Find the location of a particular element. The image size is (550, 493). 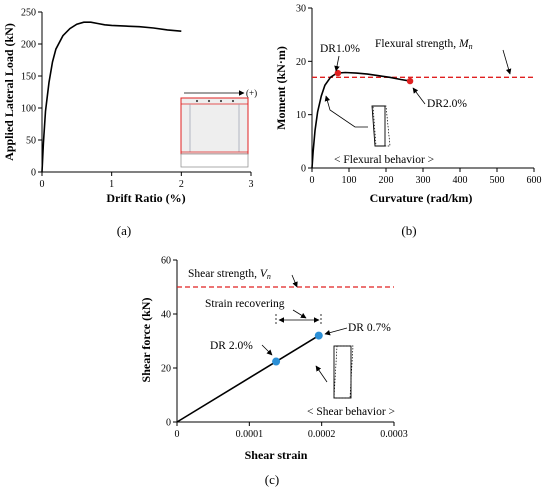

chart-a-x-tick-label: 1 is located at coordinates (111, 184).